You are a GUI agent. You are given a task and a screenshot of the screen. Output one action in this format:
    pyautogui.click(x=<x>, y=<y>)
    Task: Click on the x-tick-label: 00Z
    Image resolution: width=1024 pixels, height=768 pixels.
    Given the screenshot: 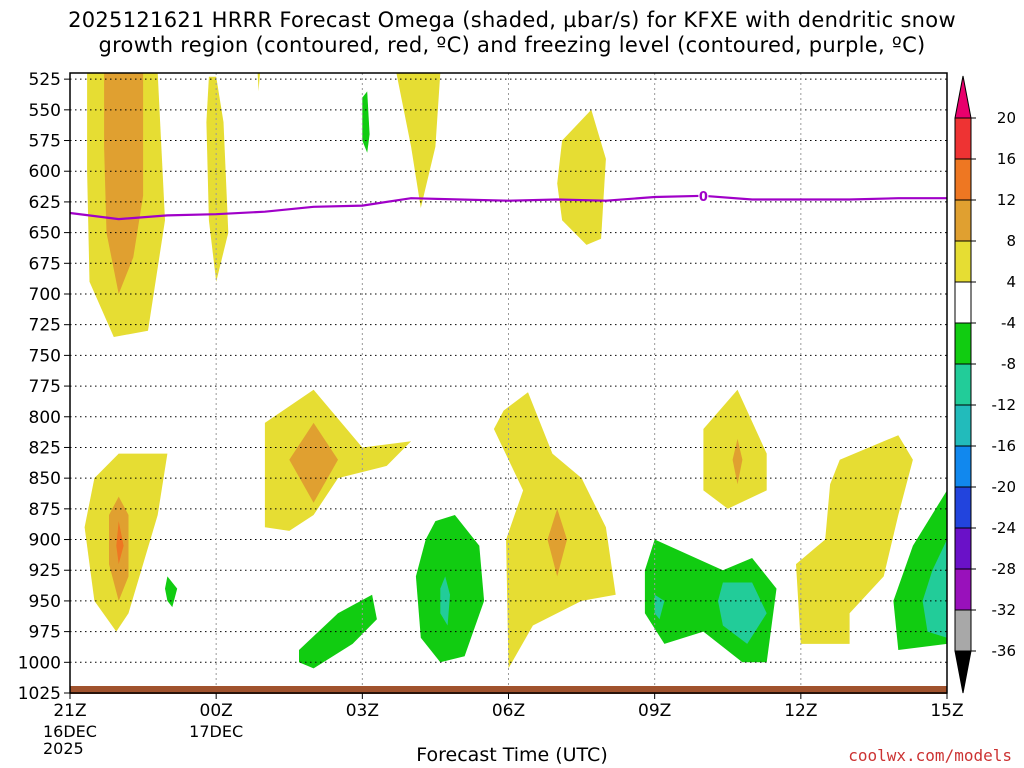 What is the action you would take?
    pyautogui.click(x=216, y=711)
    